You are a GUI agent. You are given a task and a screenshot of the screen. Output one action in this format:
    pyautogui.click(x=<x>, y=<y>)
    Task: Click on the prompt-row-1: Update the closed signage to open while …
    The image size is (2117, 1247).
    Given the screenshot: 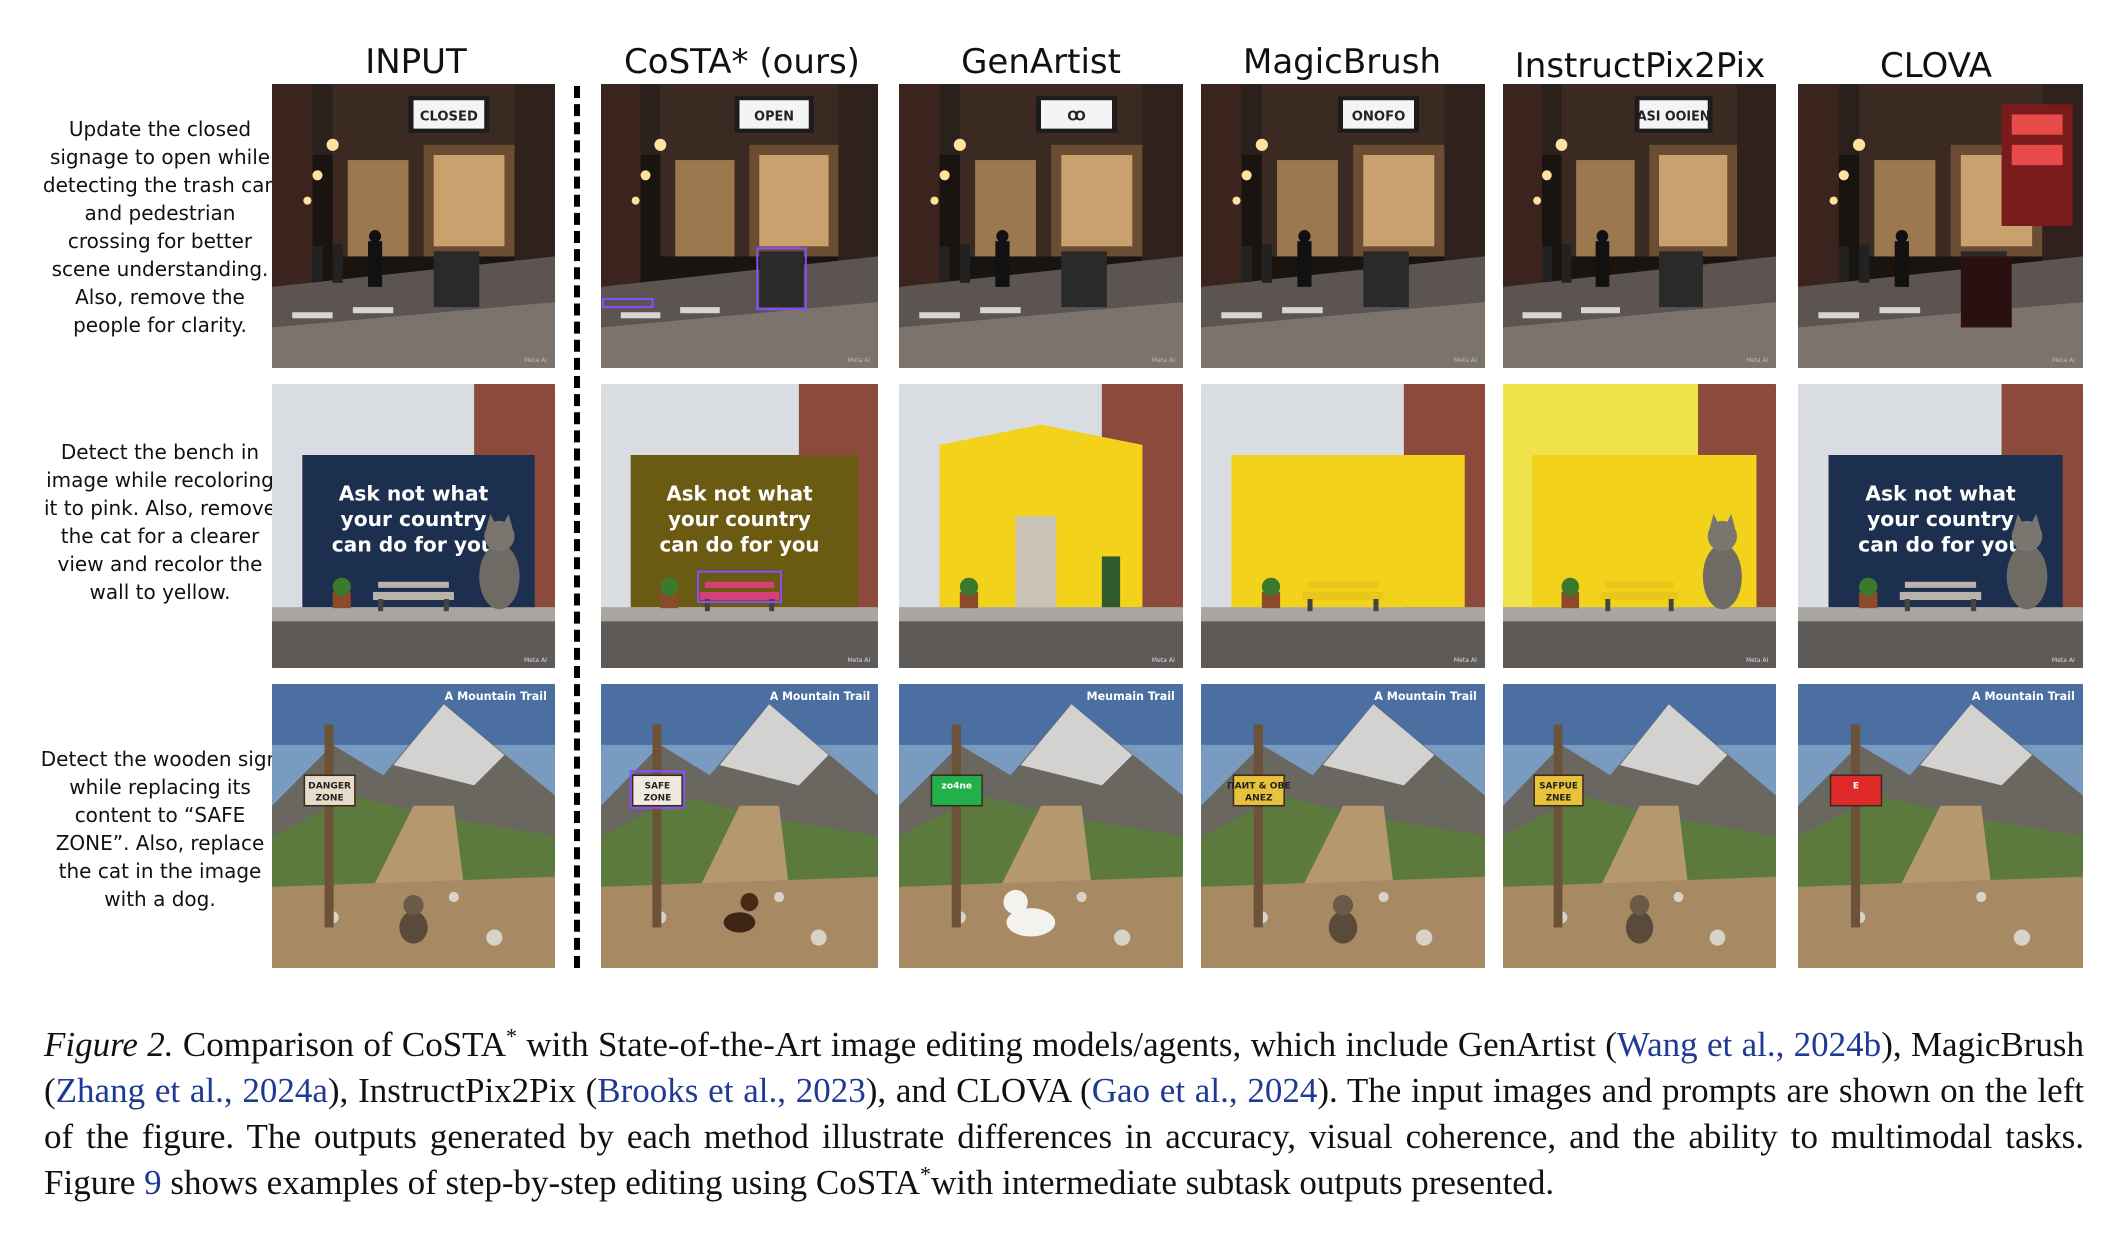 What is the action you would take?
    pyautogui.click(x=160, y=227)
    